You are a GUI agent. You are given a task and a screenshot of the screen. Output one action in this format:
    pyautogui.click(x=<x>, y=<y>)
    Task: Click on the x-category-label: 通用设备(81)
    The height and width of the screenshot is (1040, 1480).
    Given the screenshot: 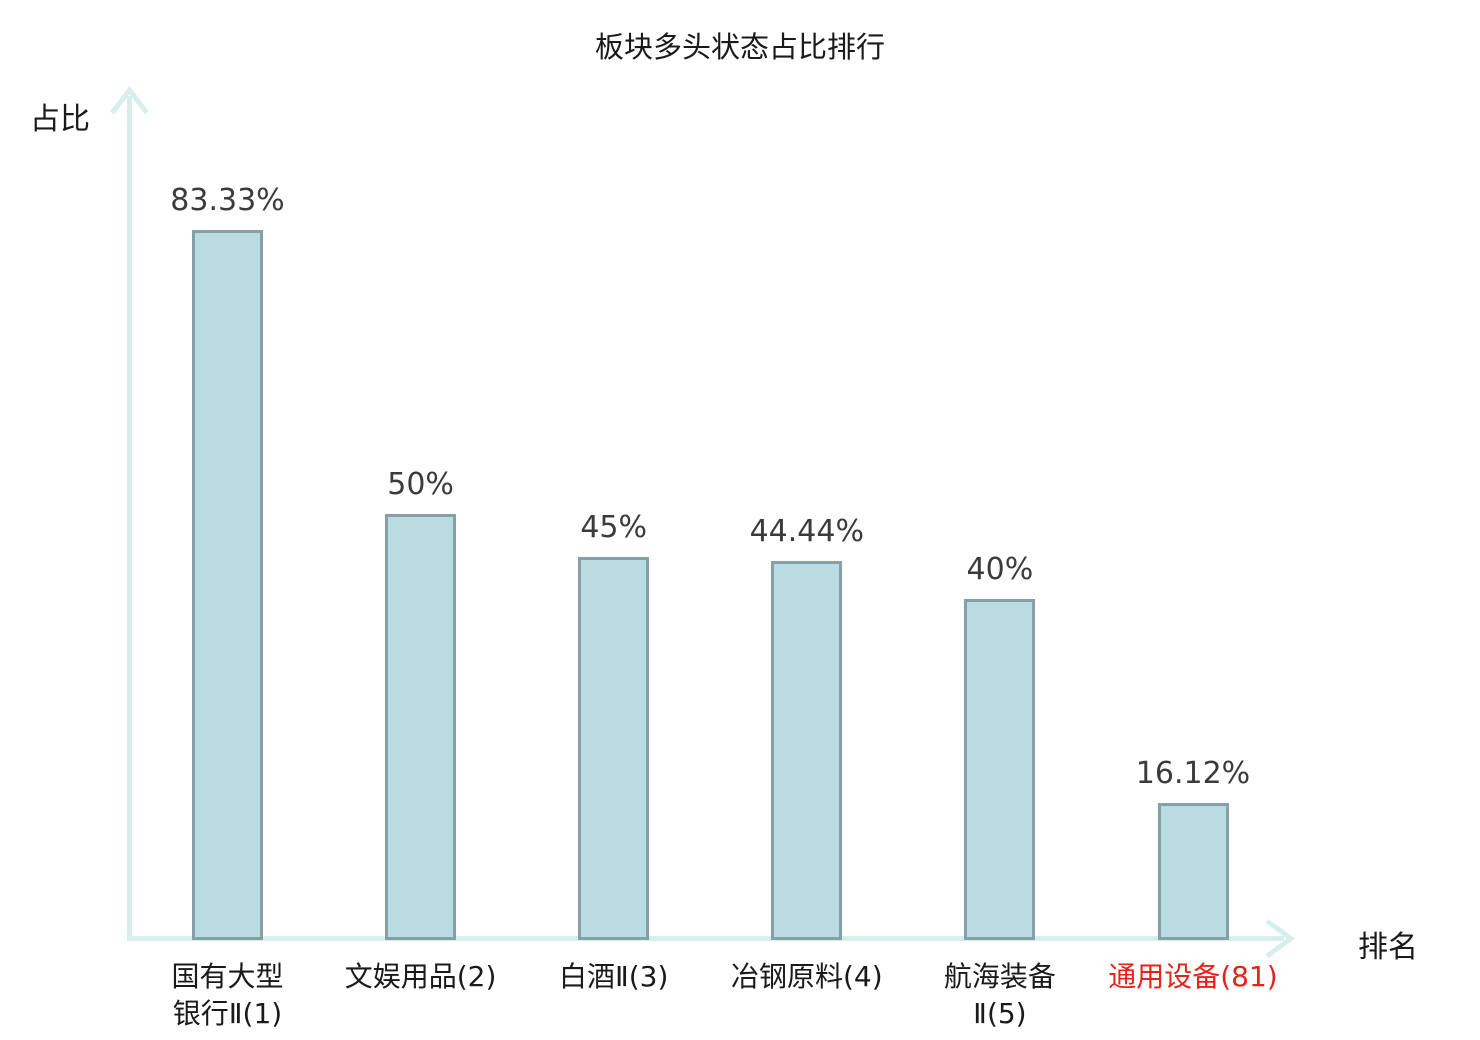 What is the action you would take?
    pyautogui.click(x=1193, y=976)
    